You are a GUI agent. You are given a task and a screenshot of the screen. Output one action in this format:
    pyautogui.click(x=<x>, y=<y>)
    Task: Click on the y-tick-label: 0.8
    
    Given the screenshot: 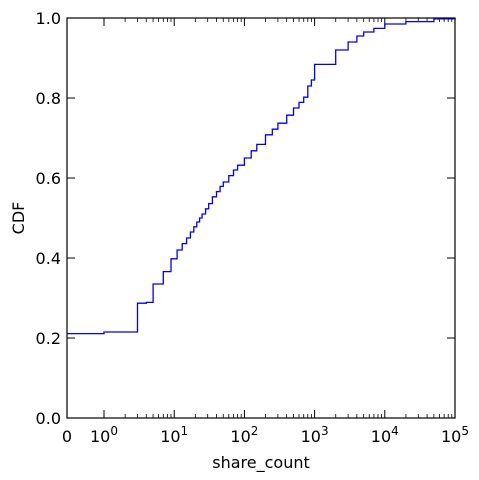 What is the action you would take?
    pyautogui.click(x=48, y=98)
    